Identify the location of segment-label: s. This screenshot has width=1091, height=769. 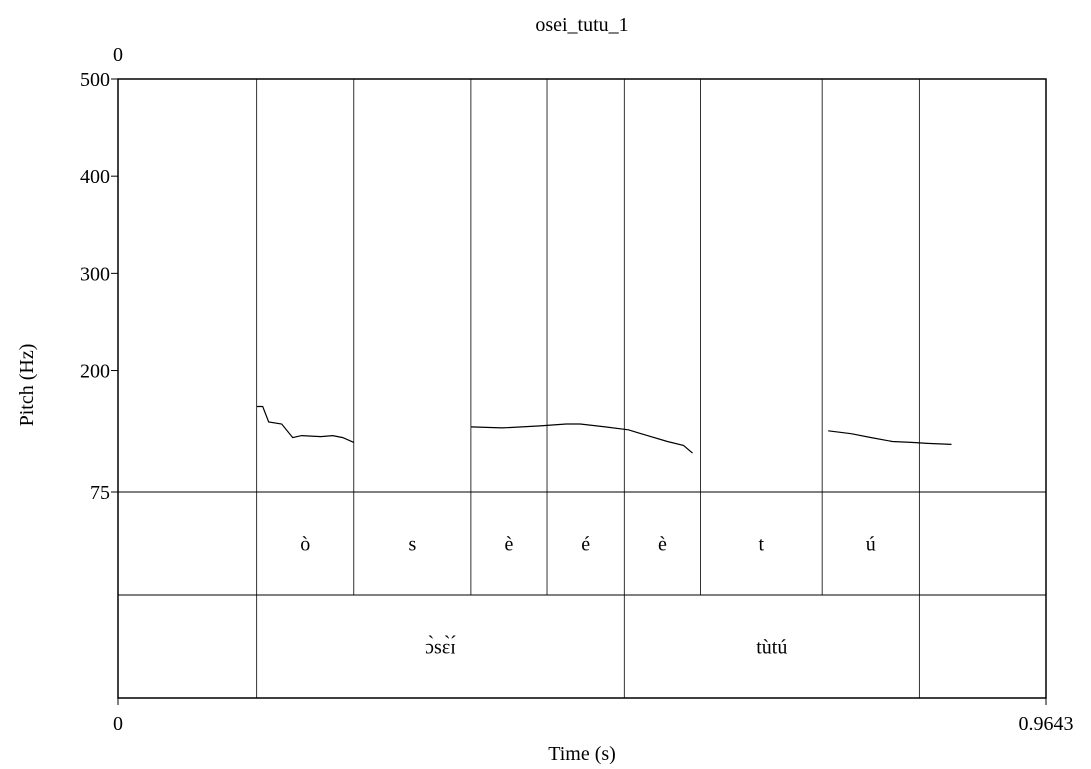
(412, 545).